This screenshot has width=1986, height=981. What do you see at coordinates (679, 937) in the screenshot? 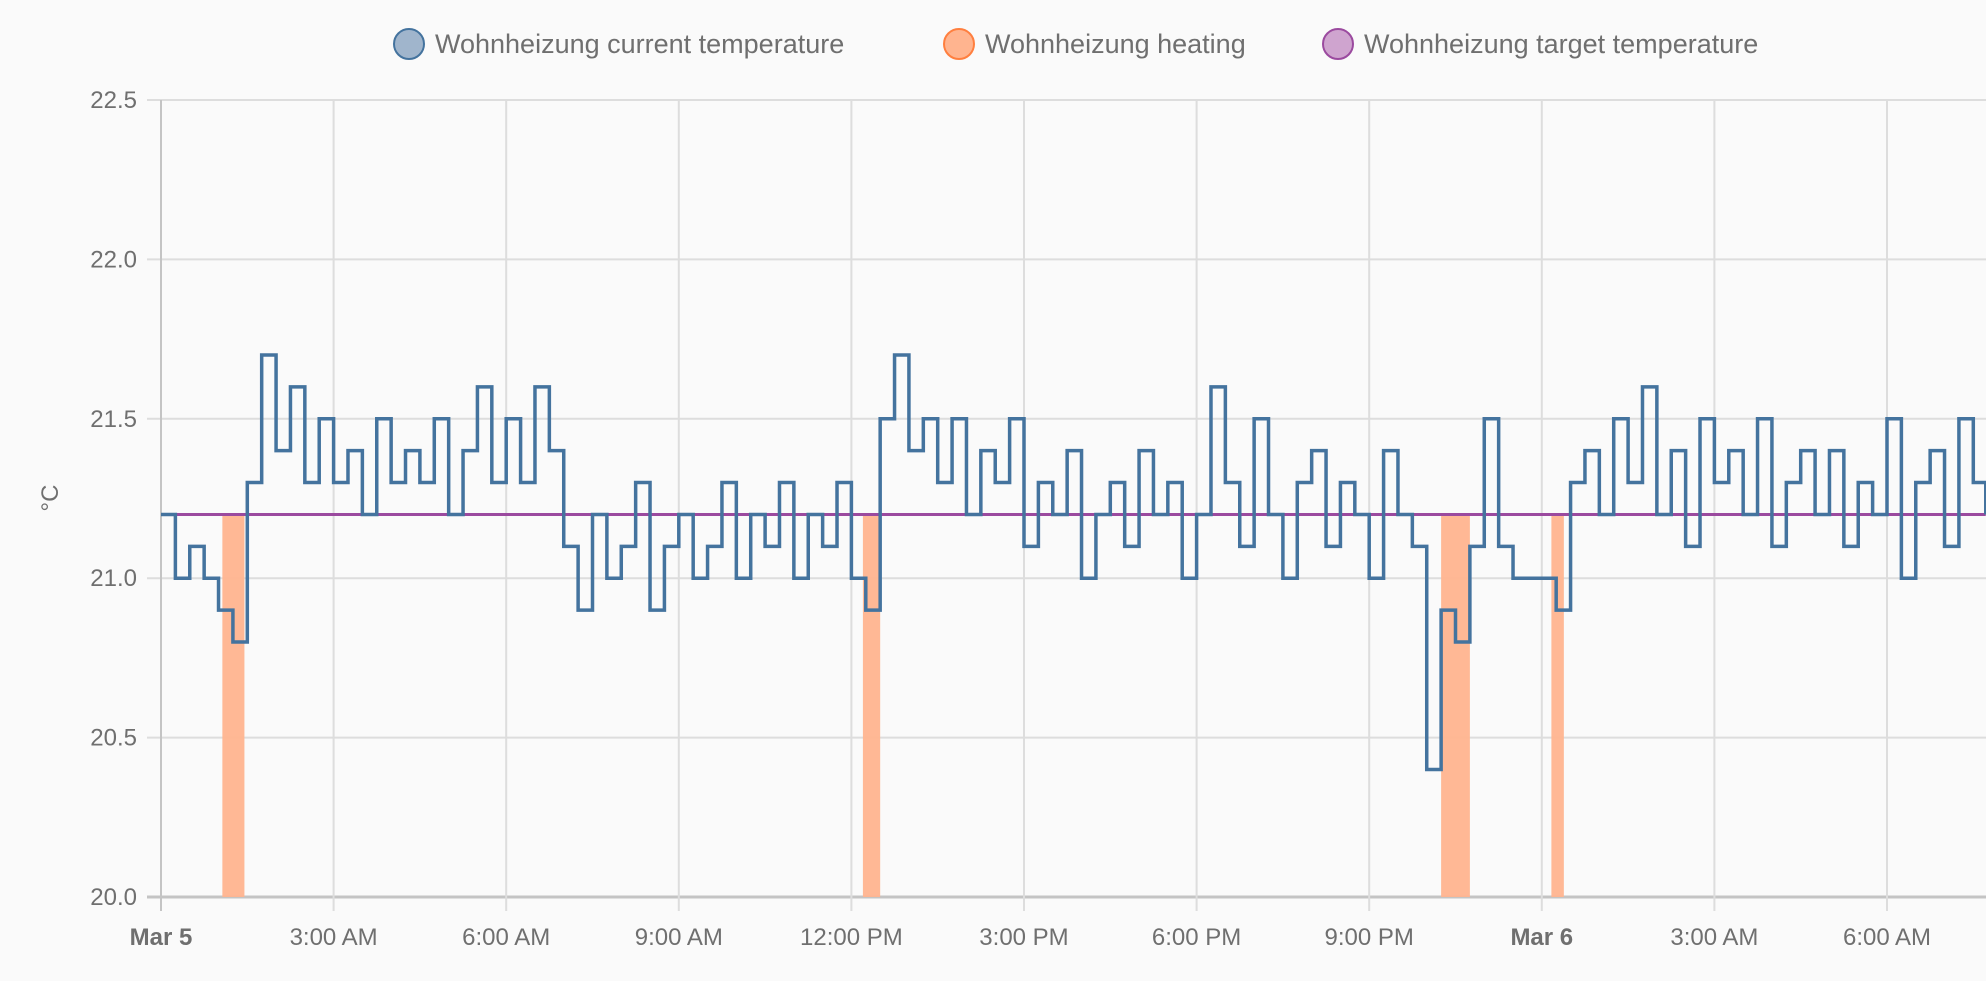
I see `x-tick-label: 9:00 AM` at bounding box center [679, 937].